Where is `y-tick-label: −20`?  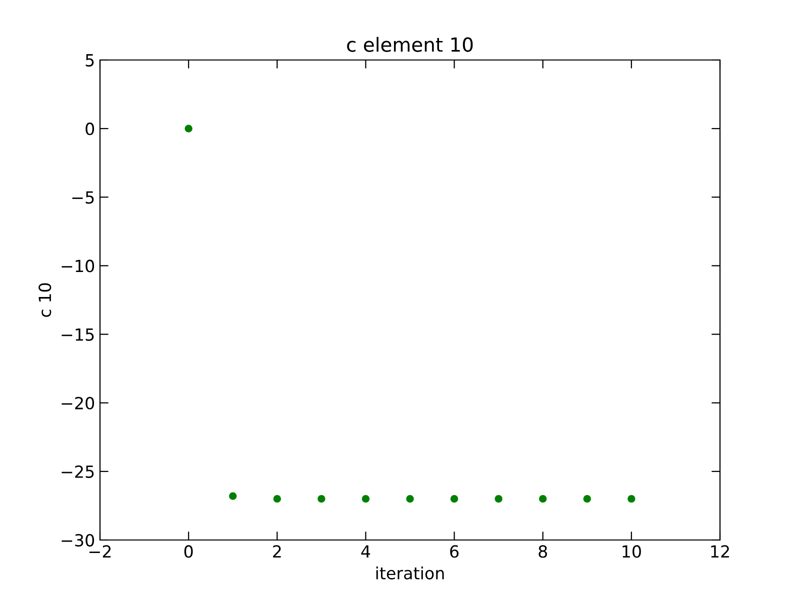
y-tick-label: −20 is located at coordinates (78, 403).